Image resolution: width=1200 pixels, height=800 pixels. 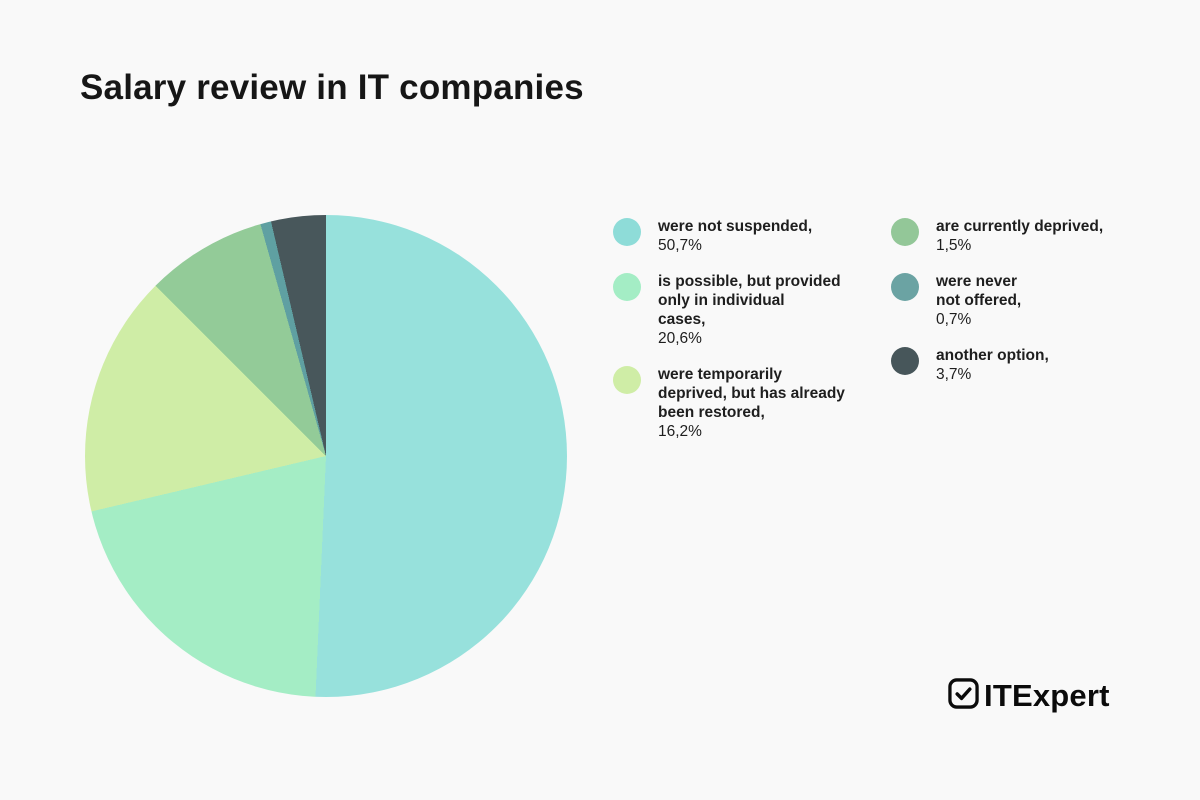 I want to click on page-title: Salary review in IT companies, so click(x=332, y=87).